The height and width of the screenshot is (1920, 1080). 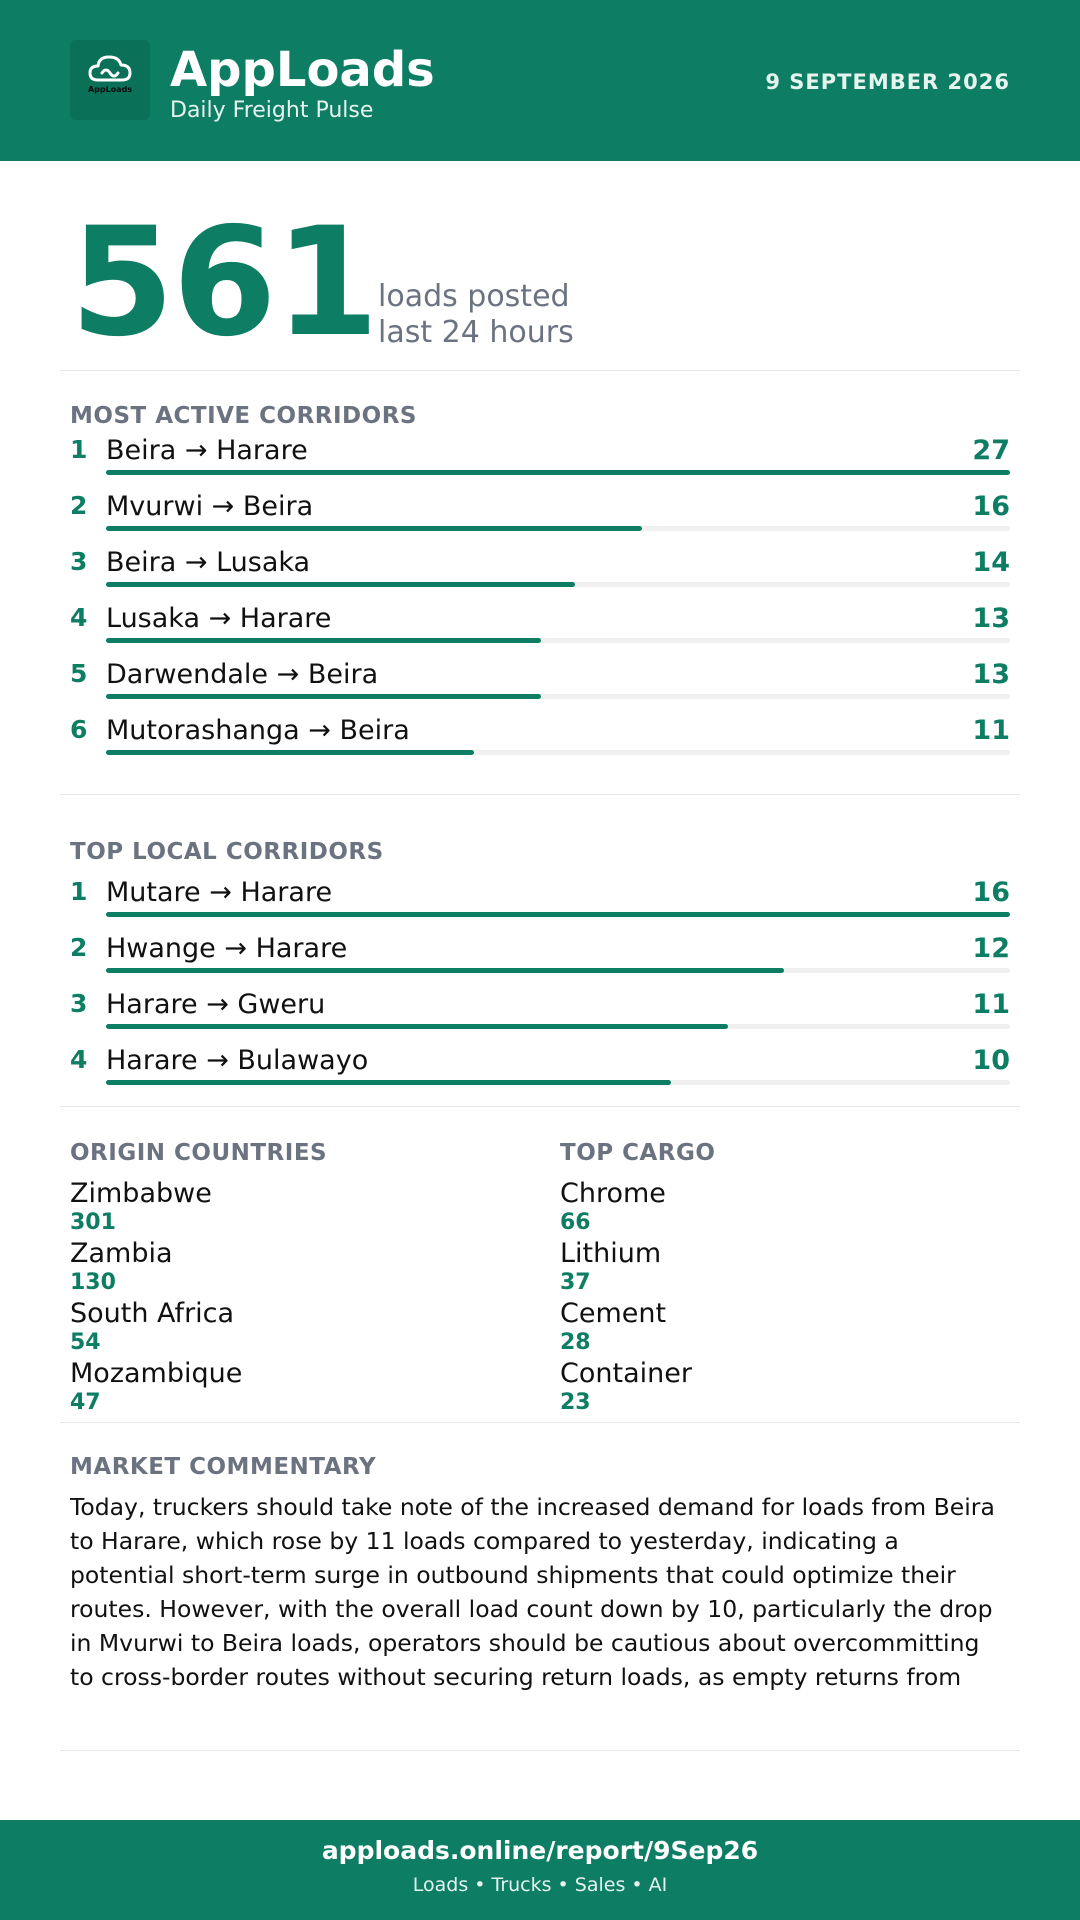 I want to click on report-date: 9 SEPTEMBER 2026, so click(x=887, y=82).